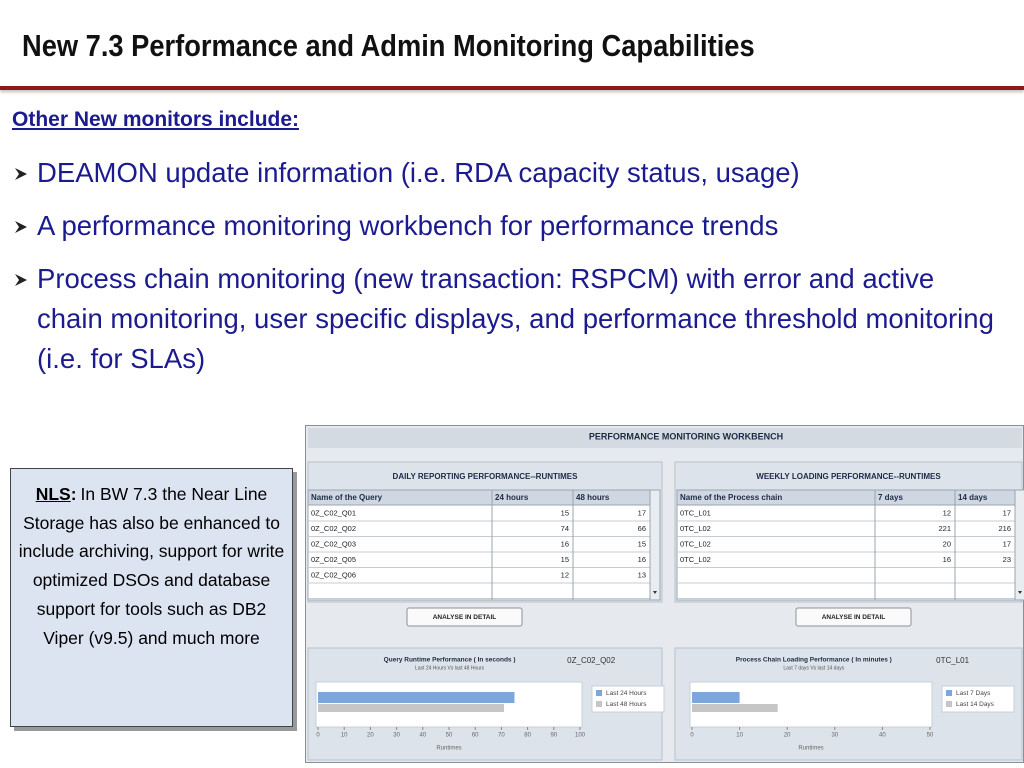  Describe the element at coordinates (53, 494) in the screenshot. I see `note-label: NLS` at that location.